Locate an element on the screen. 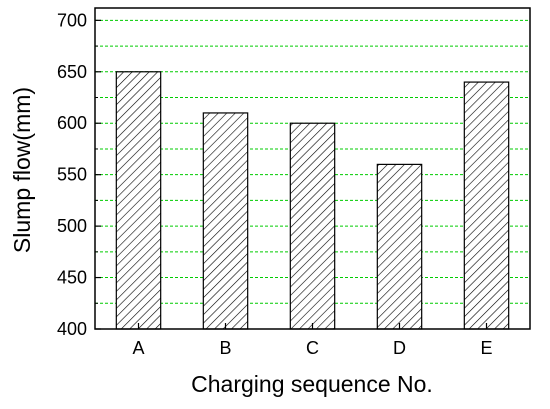 This screenshot has height=409, width=550. y-tick-label: 400 is located at coordinates (72, 329).